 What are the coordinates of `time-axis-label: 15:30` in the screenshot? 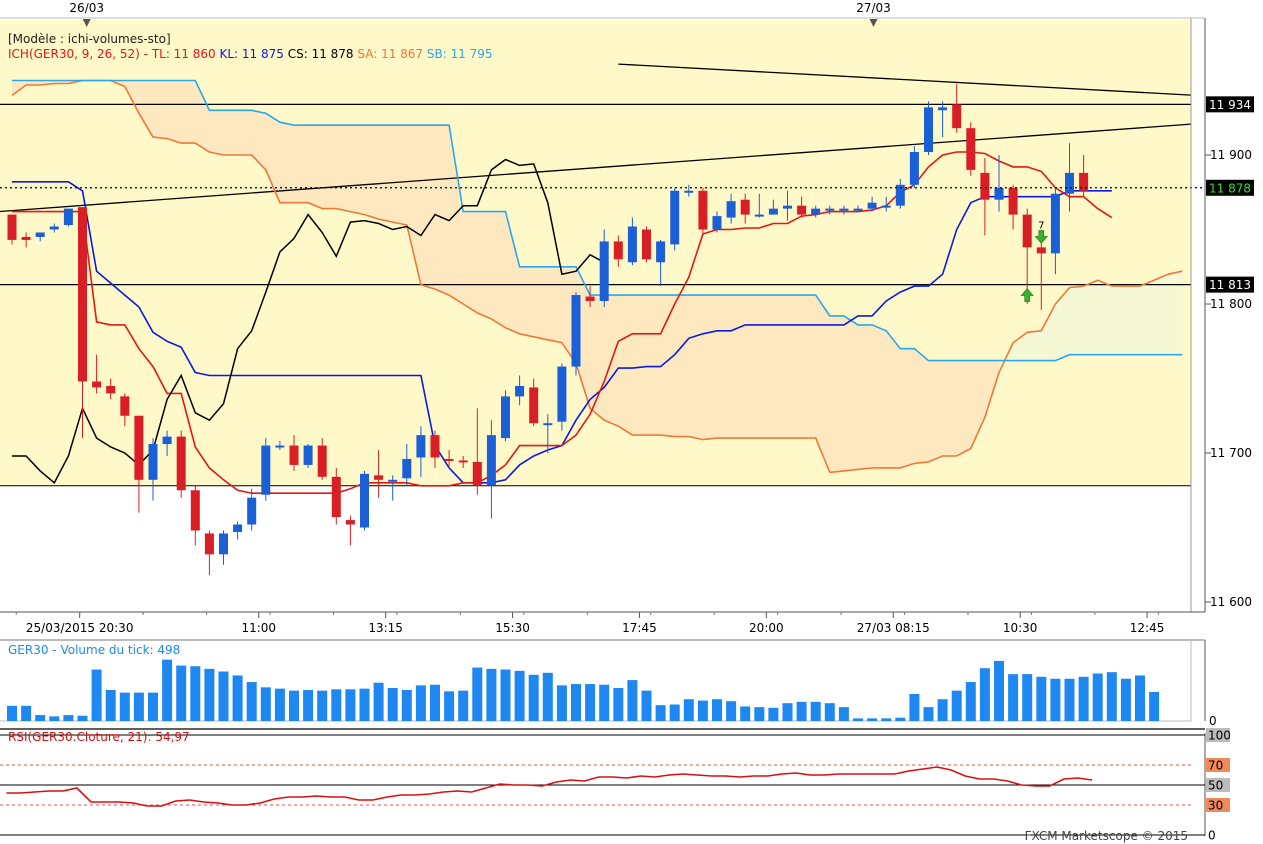 It's located at (512, 628).